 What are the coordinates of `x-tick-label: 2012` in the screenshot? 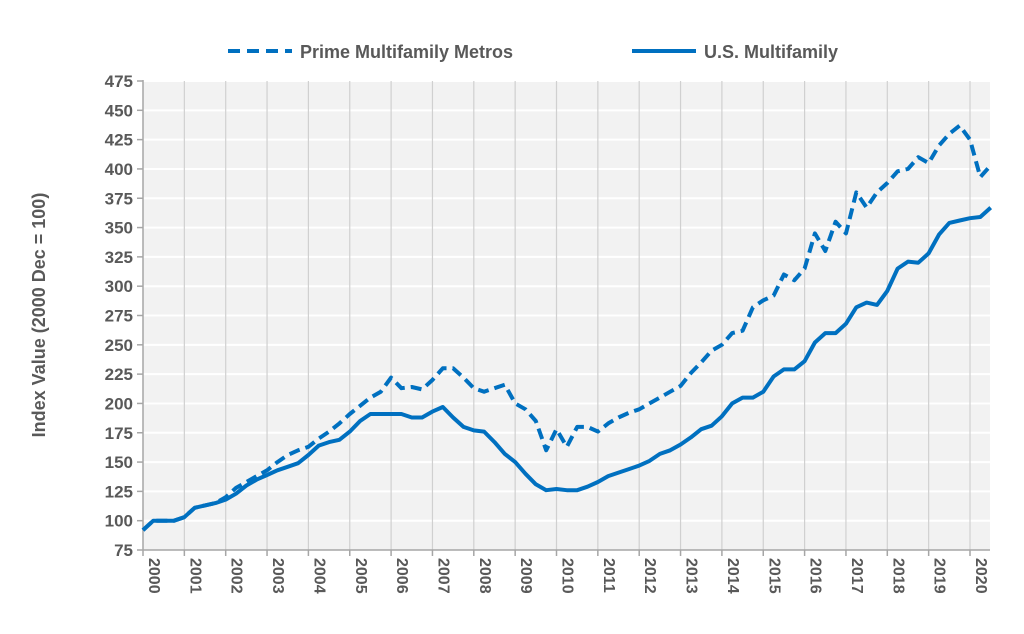 It's located at (649, 576).